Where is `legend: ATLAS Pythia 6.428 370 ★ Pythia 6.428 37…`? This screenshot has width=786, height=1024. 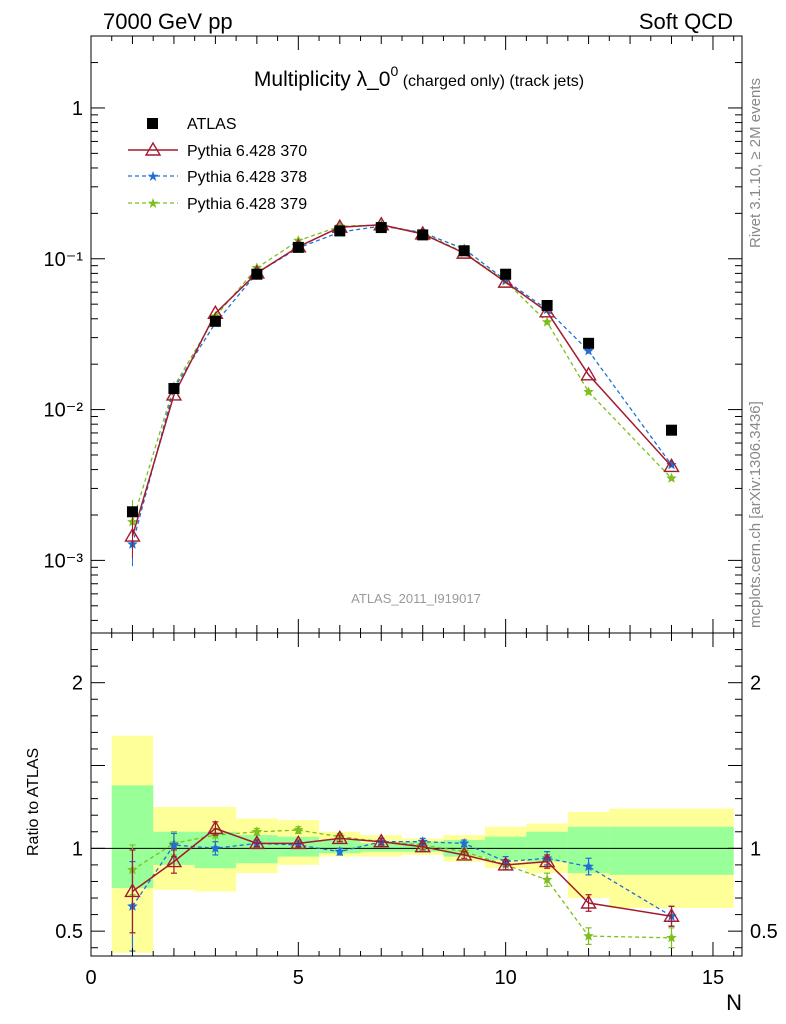 legend: ATLAS Pythia 6.428 370 ★ Pythia 6.428 37… is located at coordinates (217, 164).